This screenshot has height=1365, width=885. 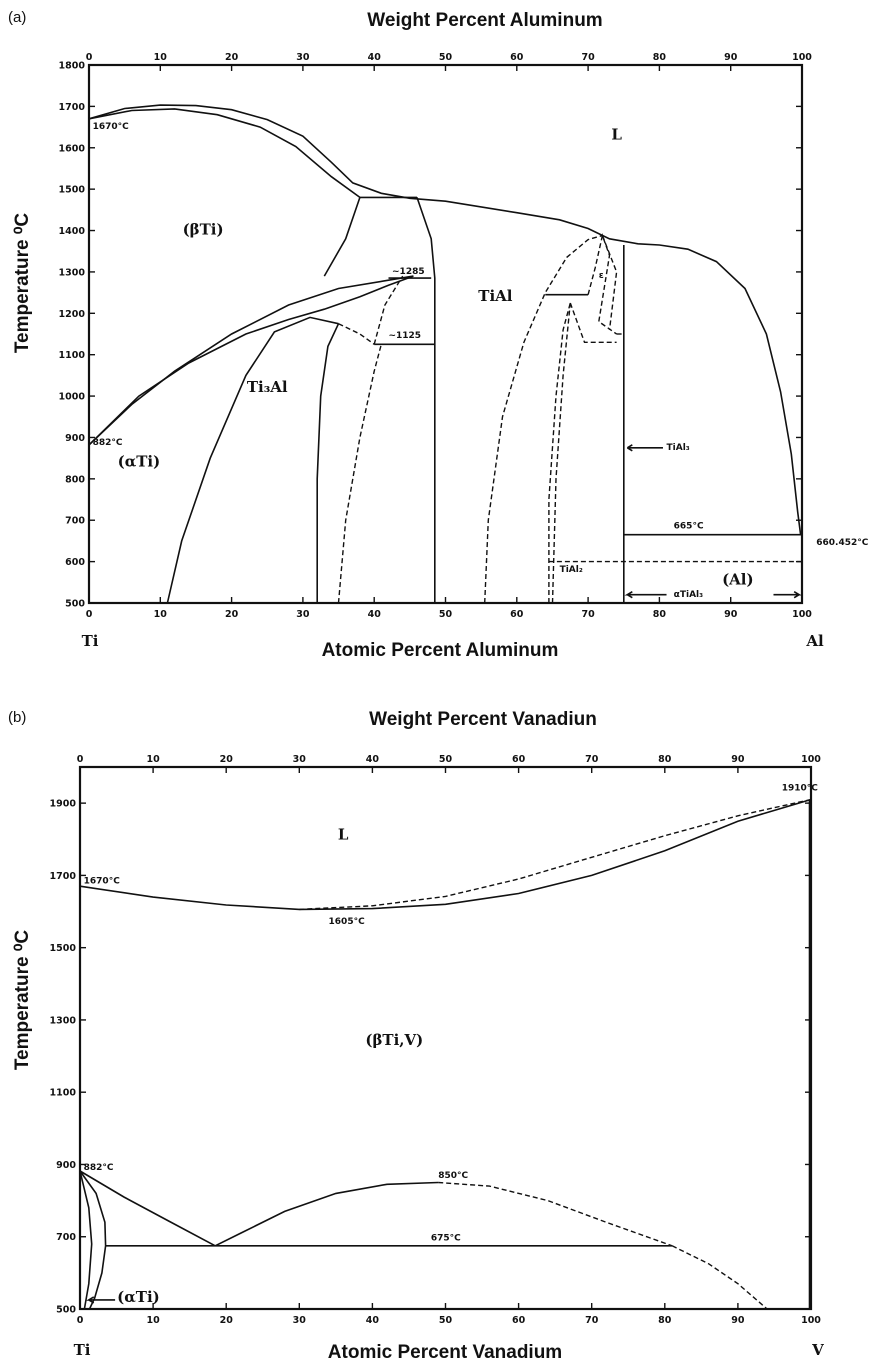 I want to click on y-tick-label: 1500, so click(x=72, y=190).